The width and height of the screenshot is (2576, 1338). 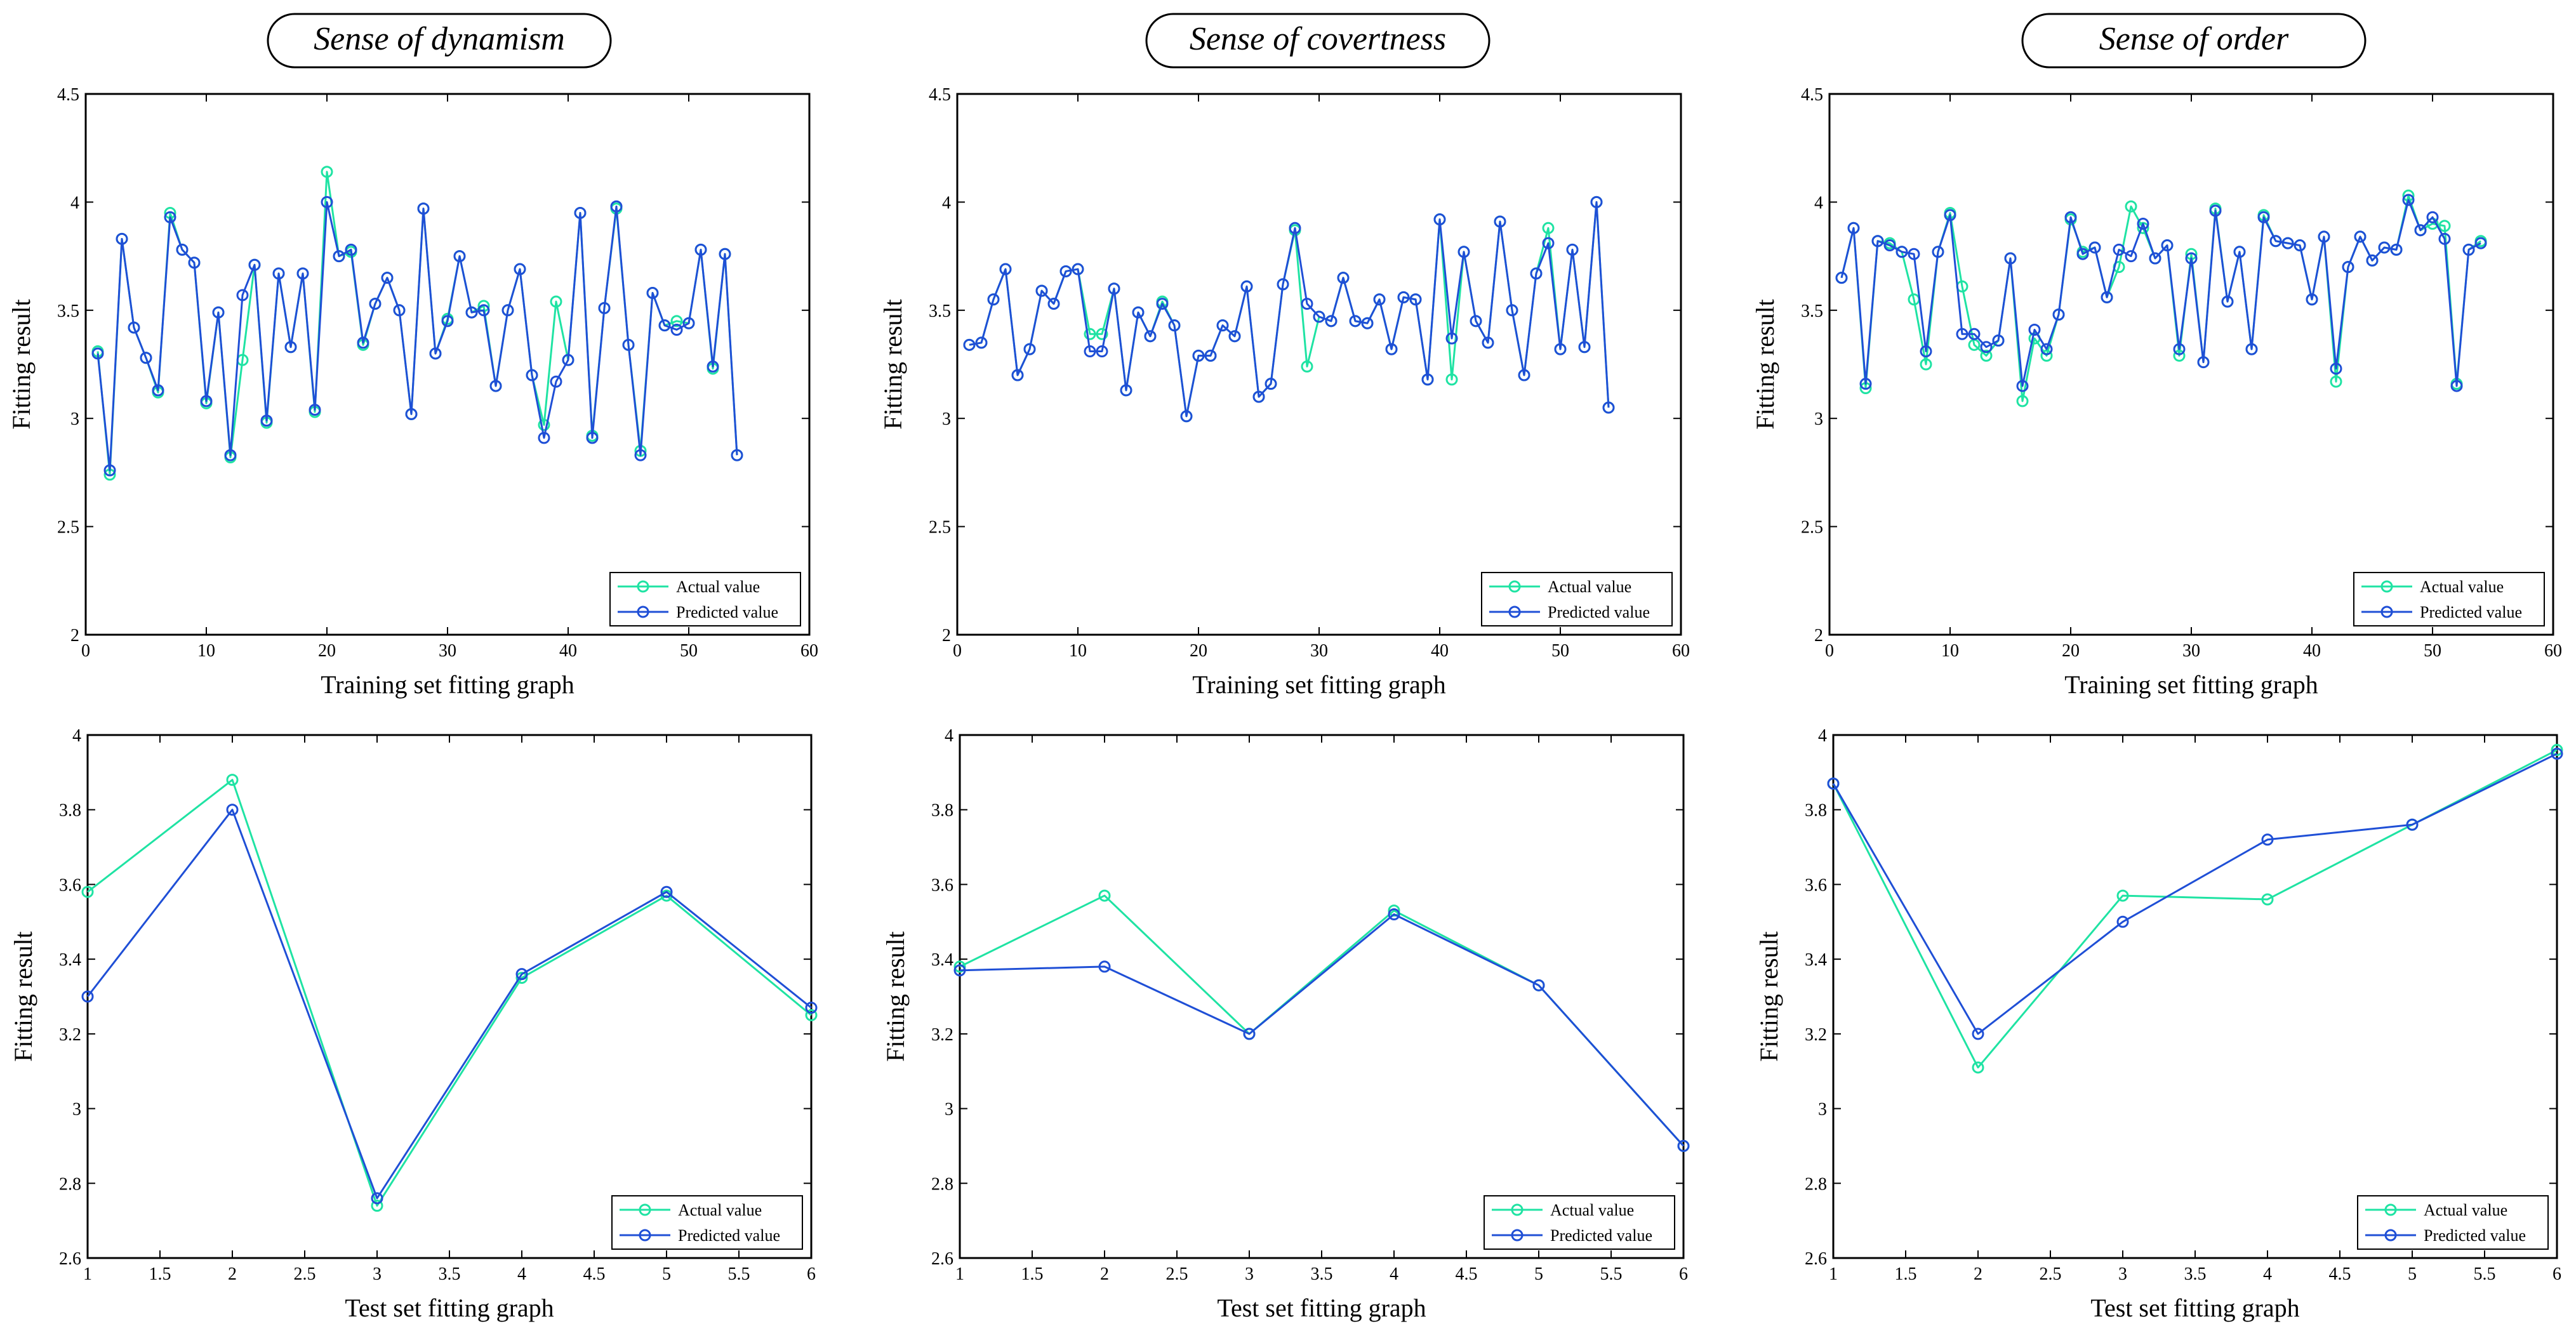 I want to click on series-line-actual, so click(x=1322, y=1020).